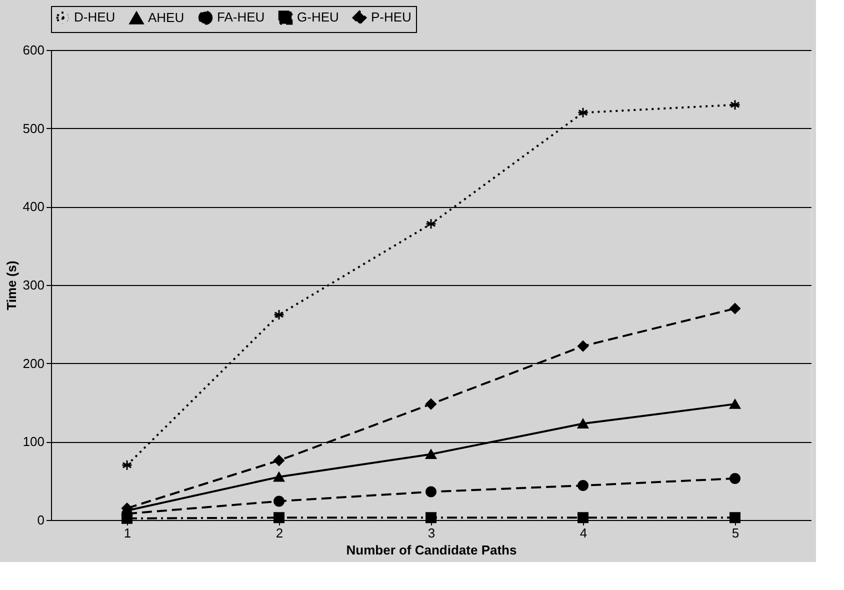 Image resolution: width=844 pixels, height=590 pixels. I want to click on legend-label: D-HEU, so click(95, 17).